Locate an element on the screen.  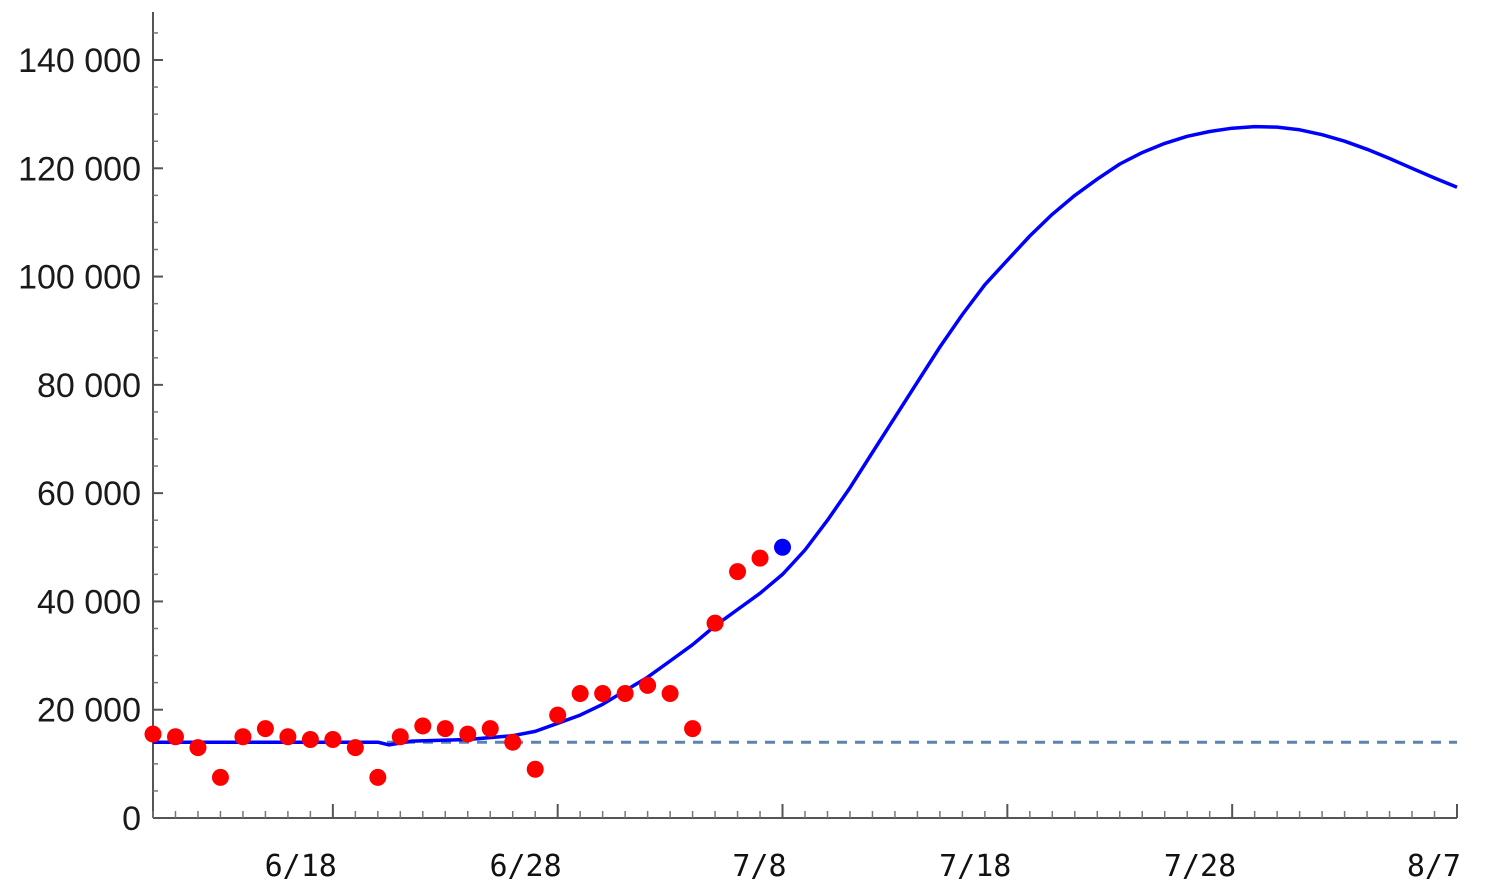
y-tick-label: 60 000 is located at coordinates (89, 494).